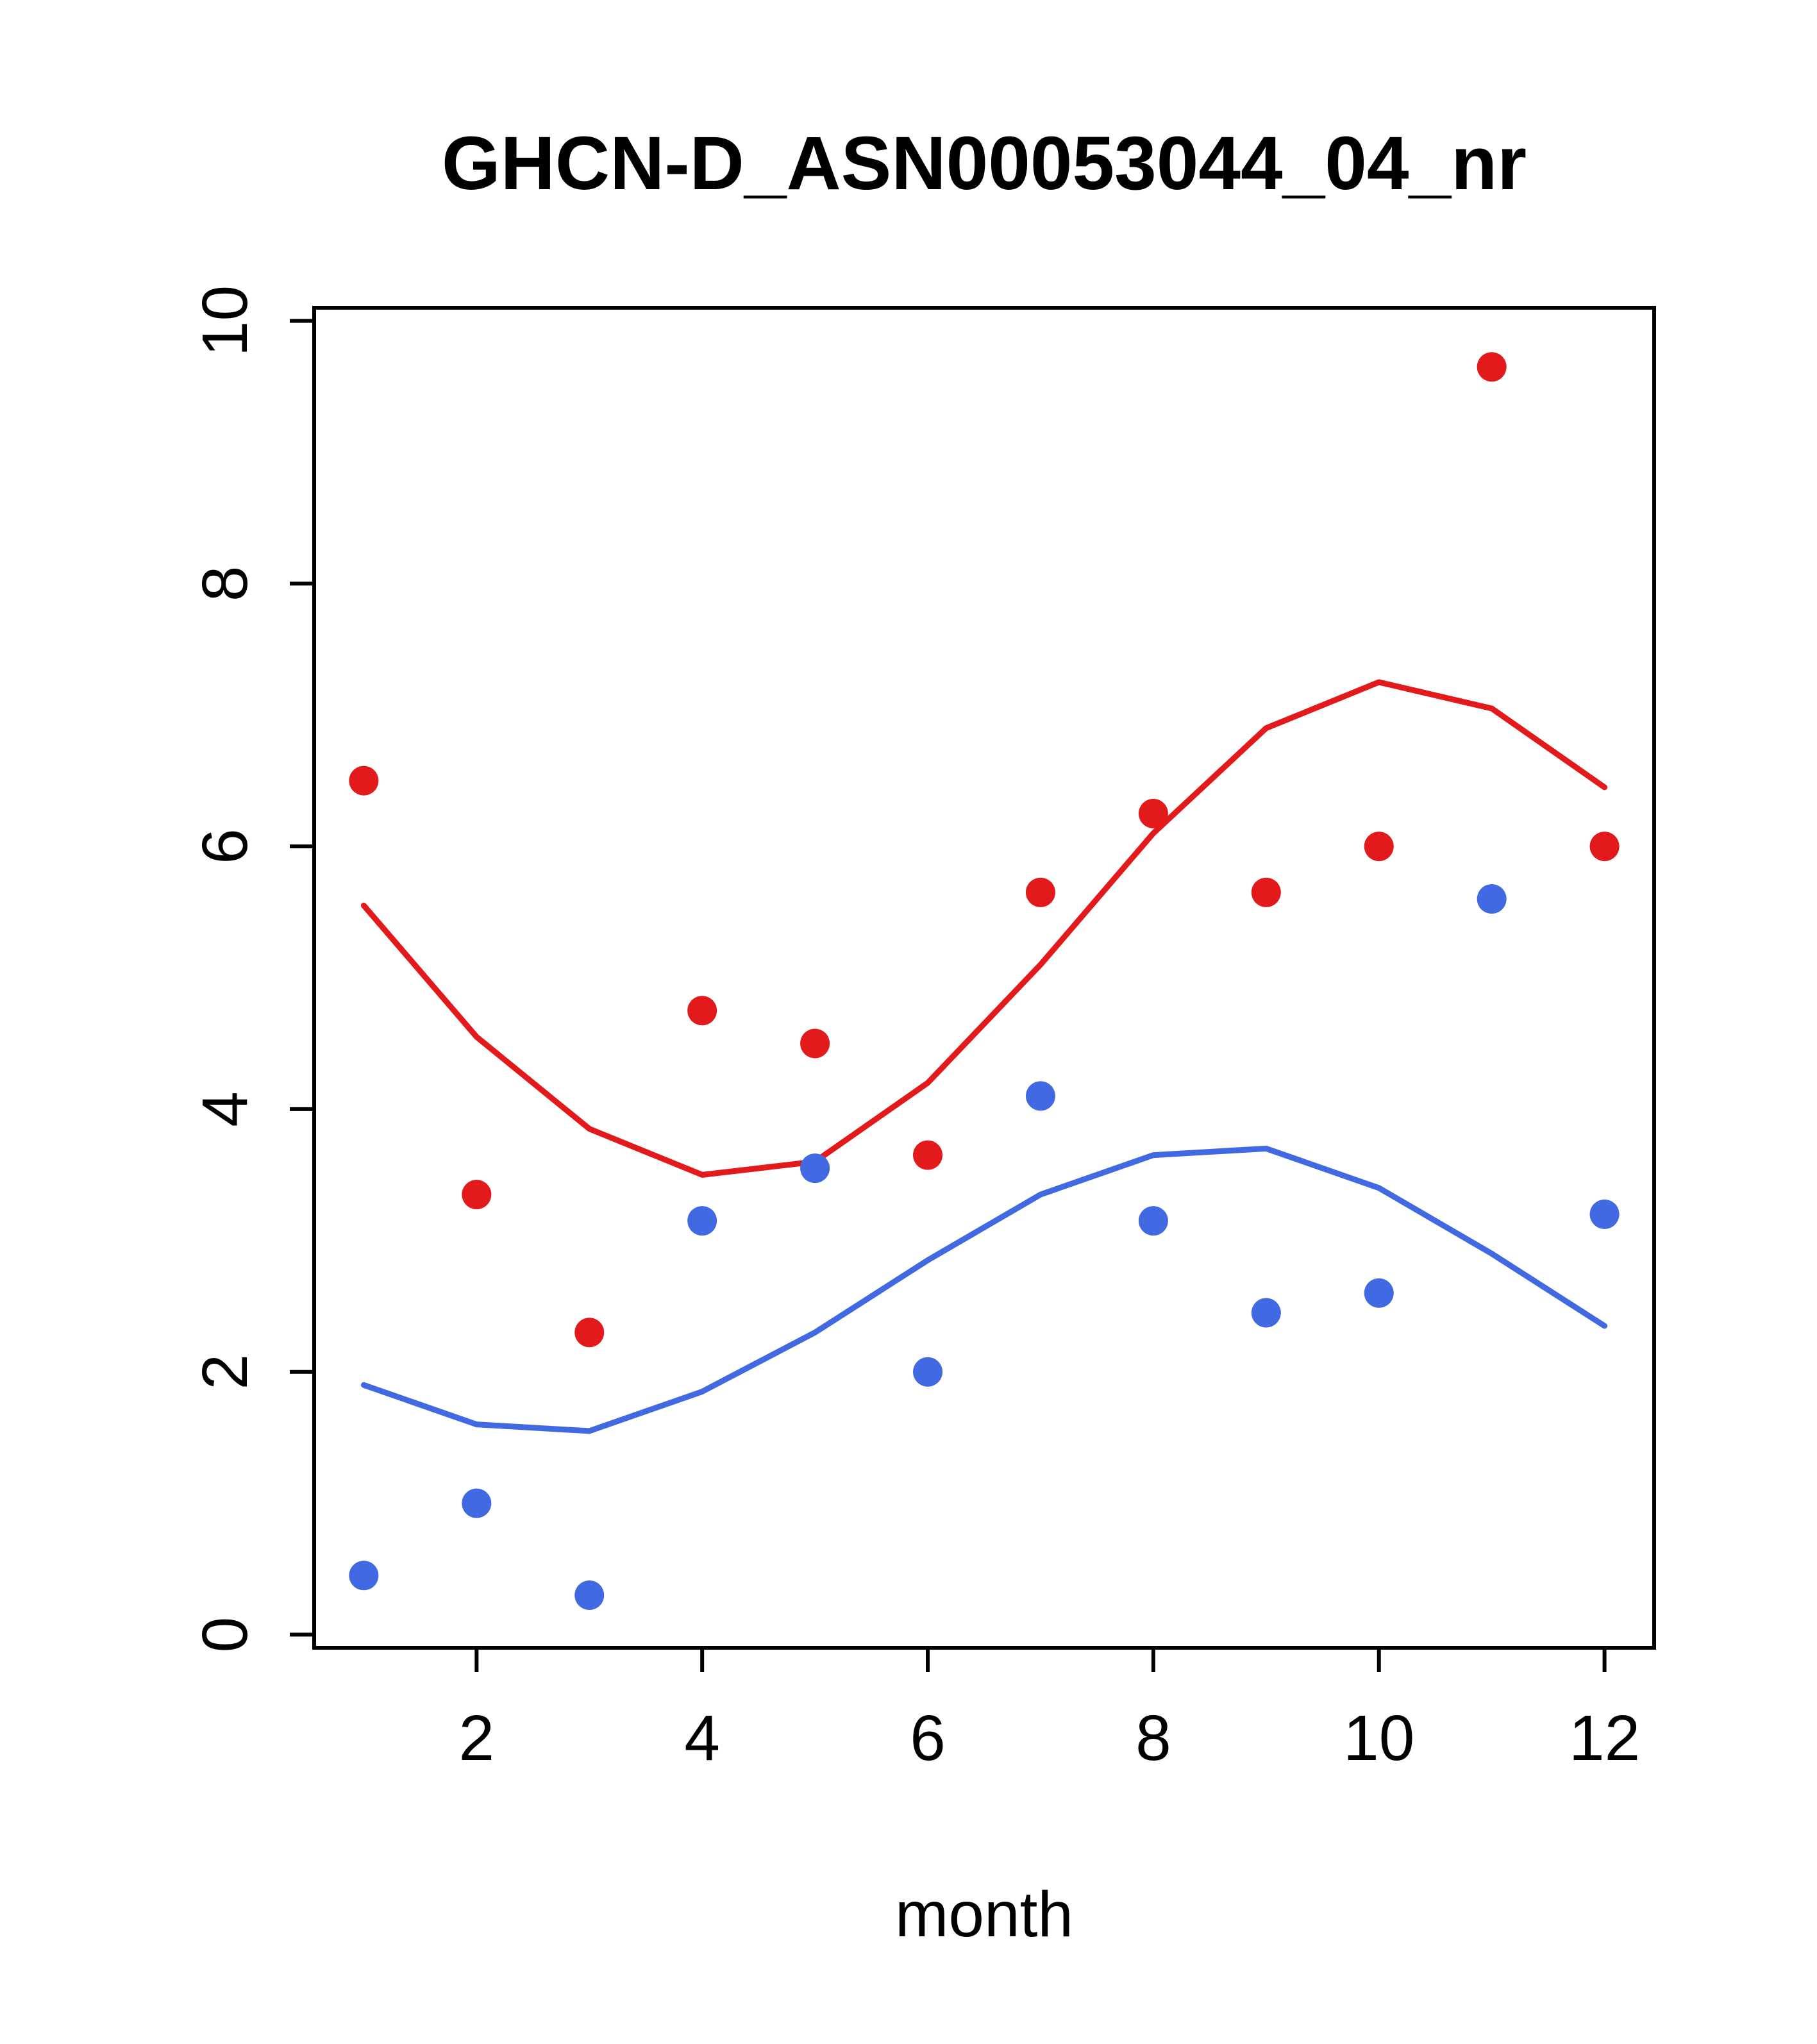 This screenshot has width=1817, height=2044. Describe the element at coordinates (984, 163) in the screenshot. I see `chart-title: GHCN-D_ASN00053044_04_nr` at that location.